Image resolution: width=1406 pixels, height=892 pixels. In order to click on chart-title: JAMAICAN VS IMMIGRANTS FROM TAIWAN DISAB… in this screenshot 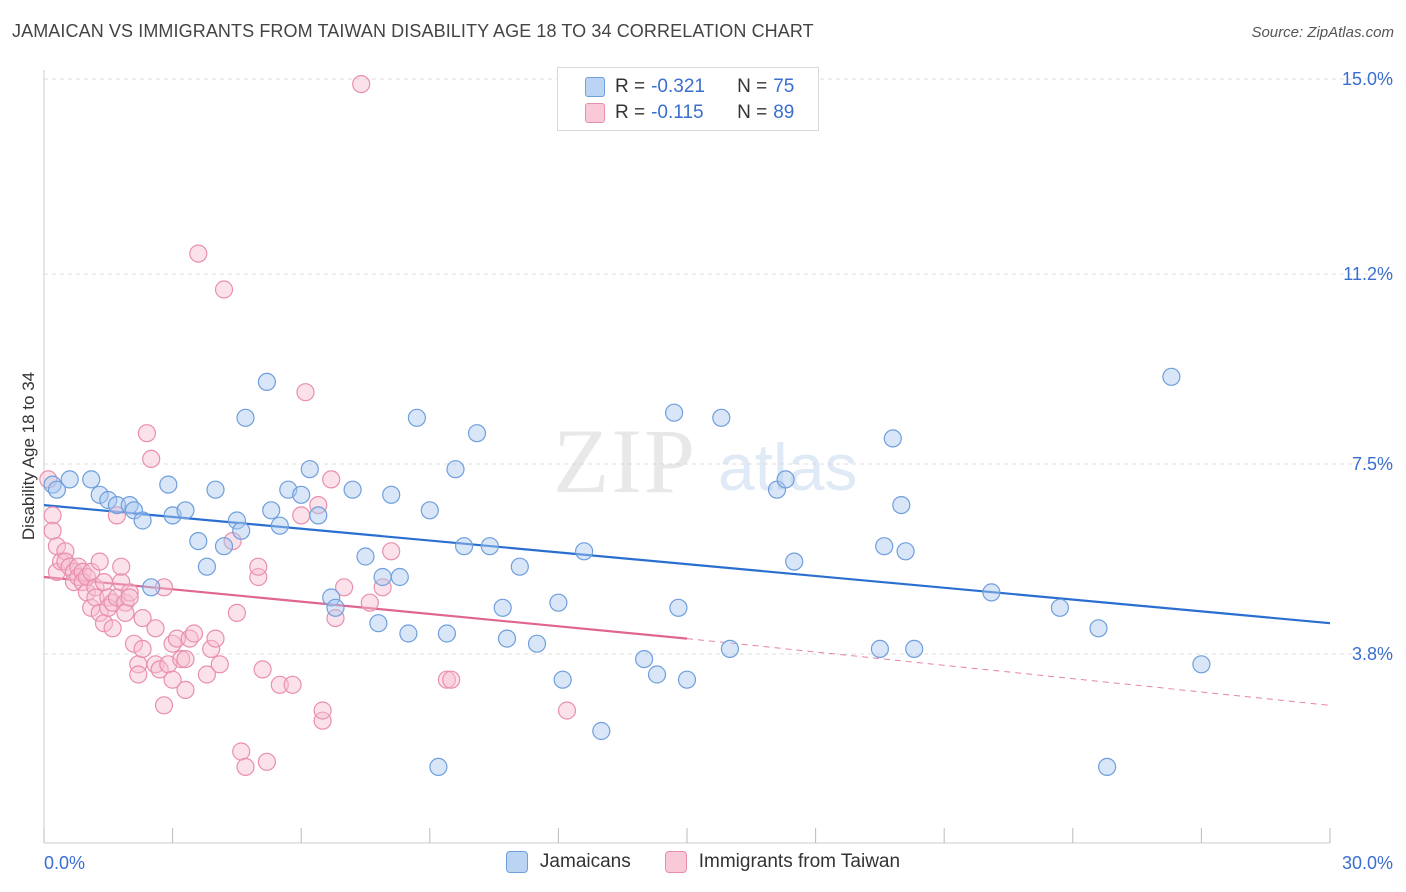, I will do `click(413, 31)`.